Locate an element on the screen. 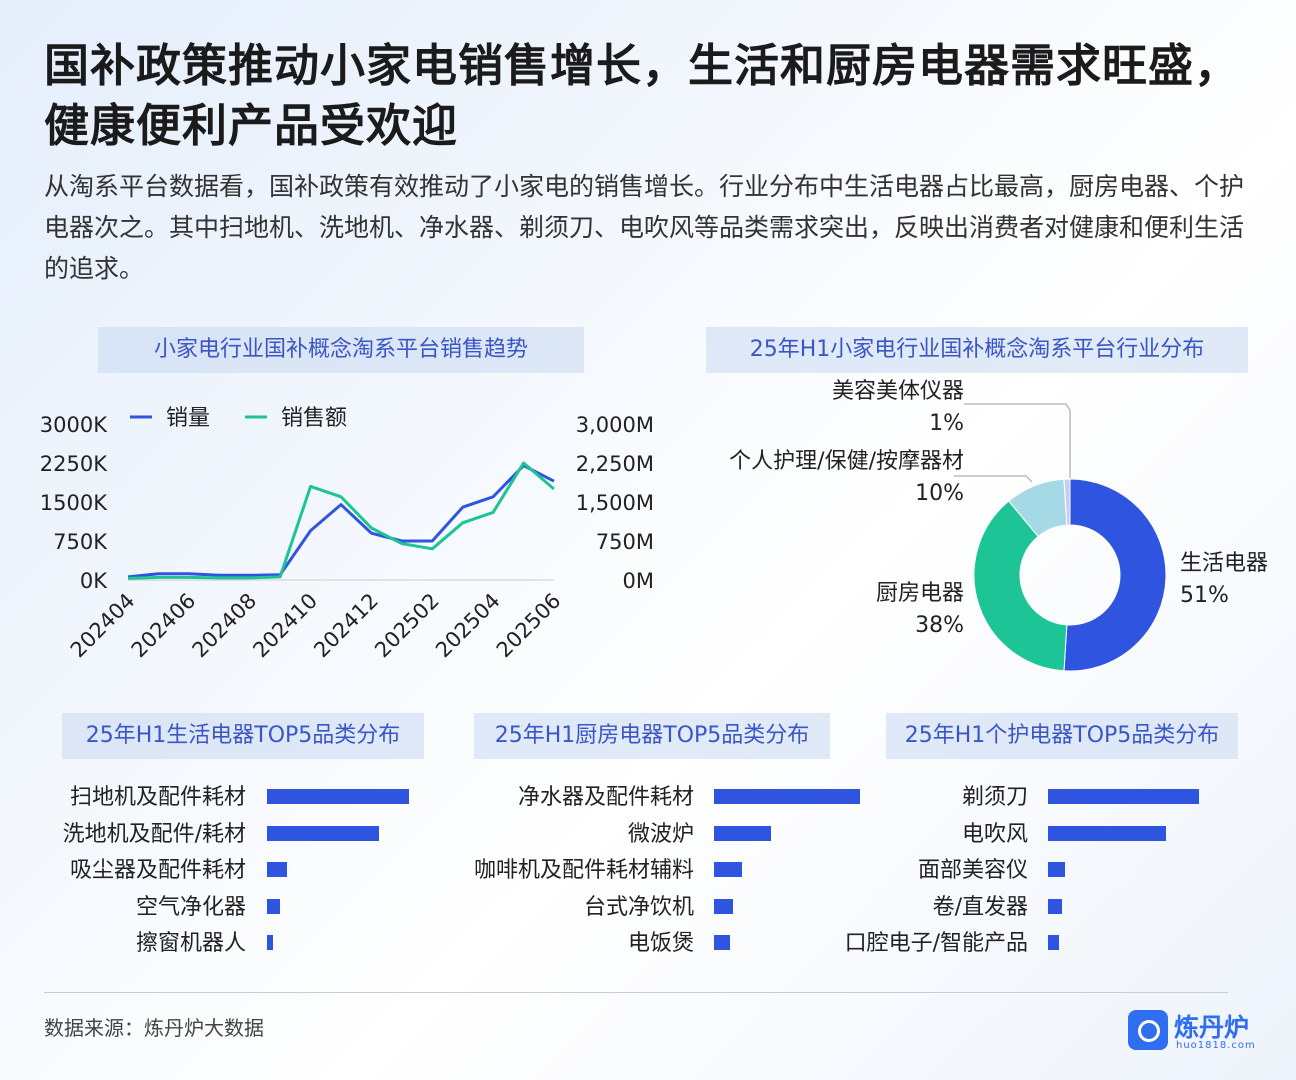 The image size is (1296, 1080). y-right-tick-label: 2,250M is located at coordinates (615, 464).